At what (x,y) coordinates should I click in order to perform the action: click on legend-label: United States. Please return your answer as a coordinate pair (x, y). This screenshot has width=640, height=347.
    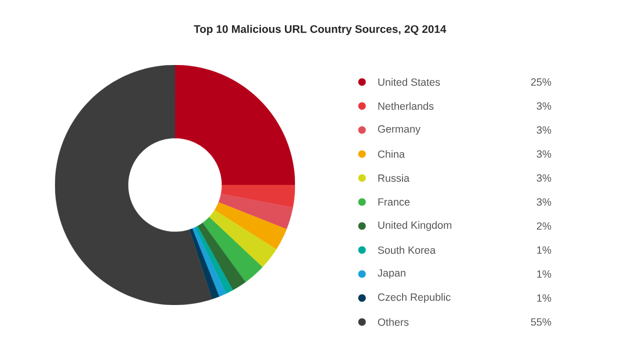
    Looking at the image, I should click on (409, 82).